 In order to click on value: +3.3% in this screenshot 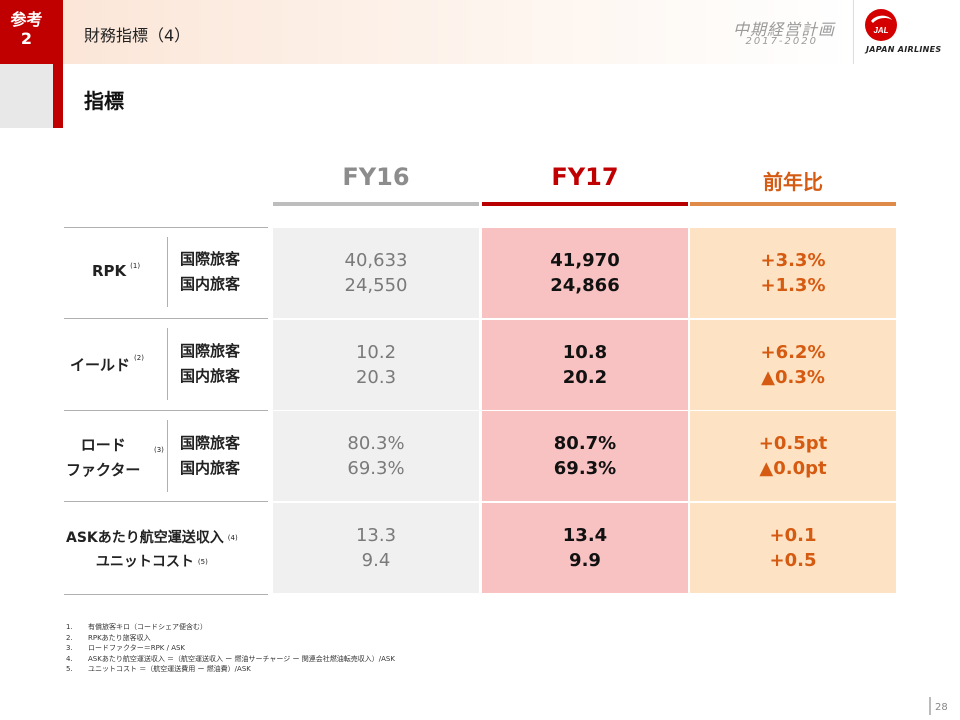, I will do `click(793, 260)`.